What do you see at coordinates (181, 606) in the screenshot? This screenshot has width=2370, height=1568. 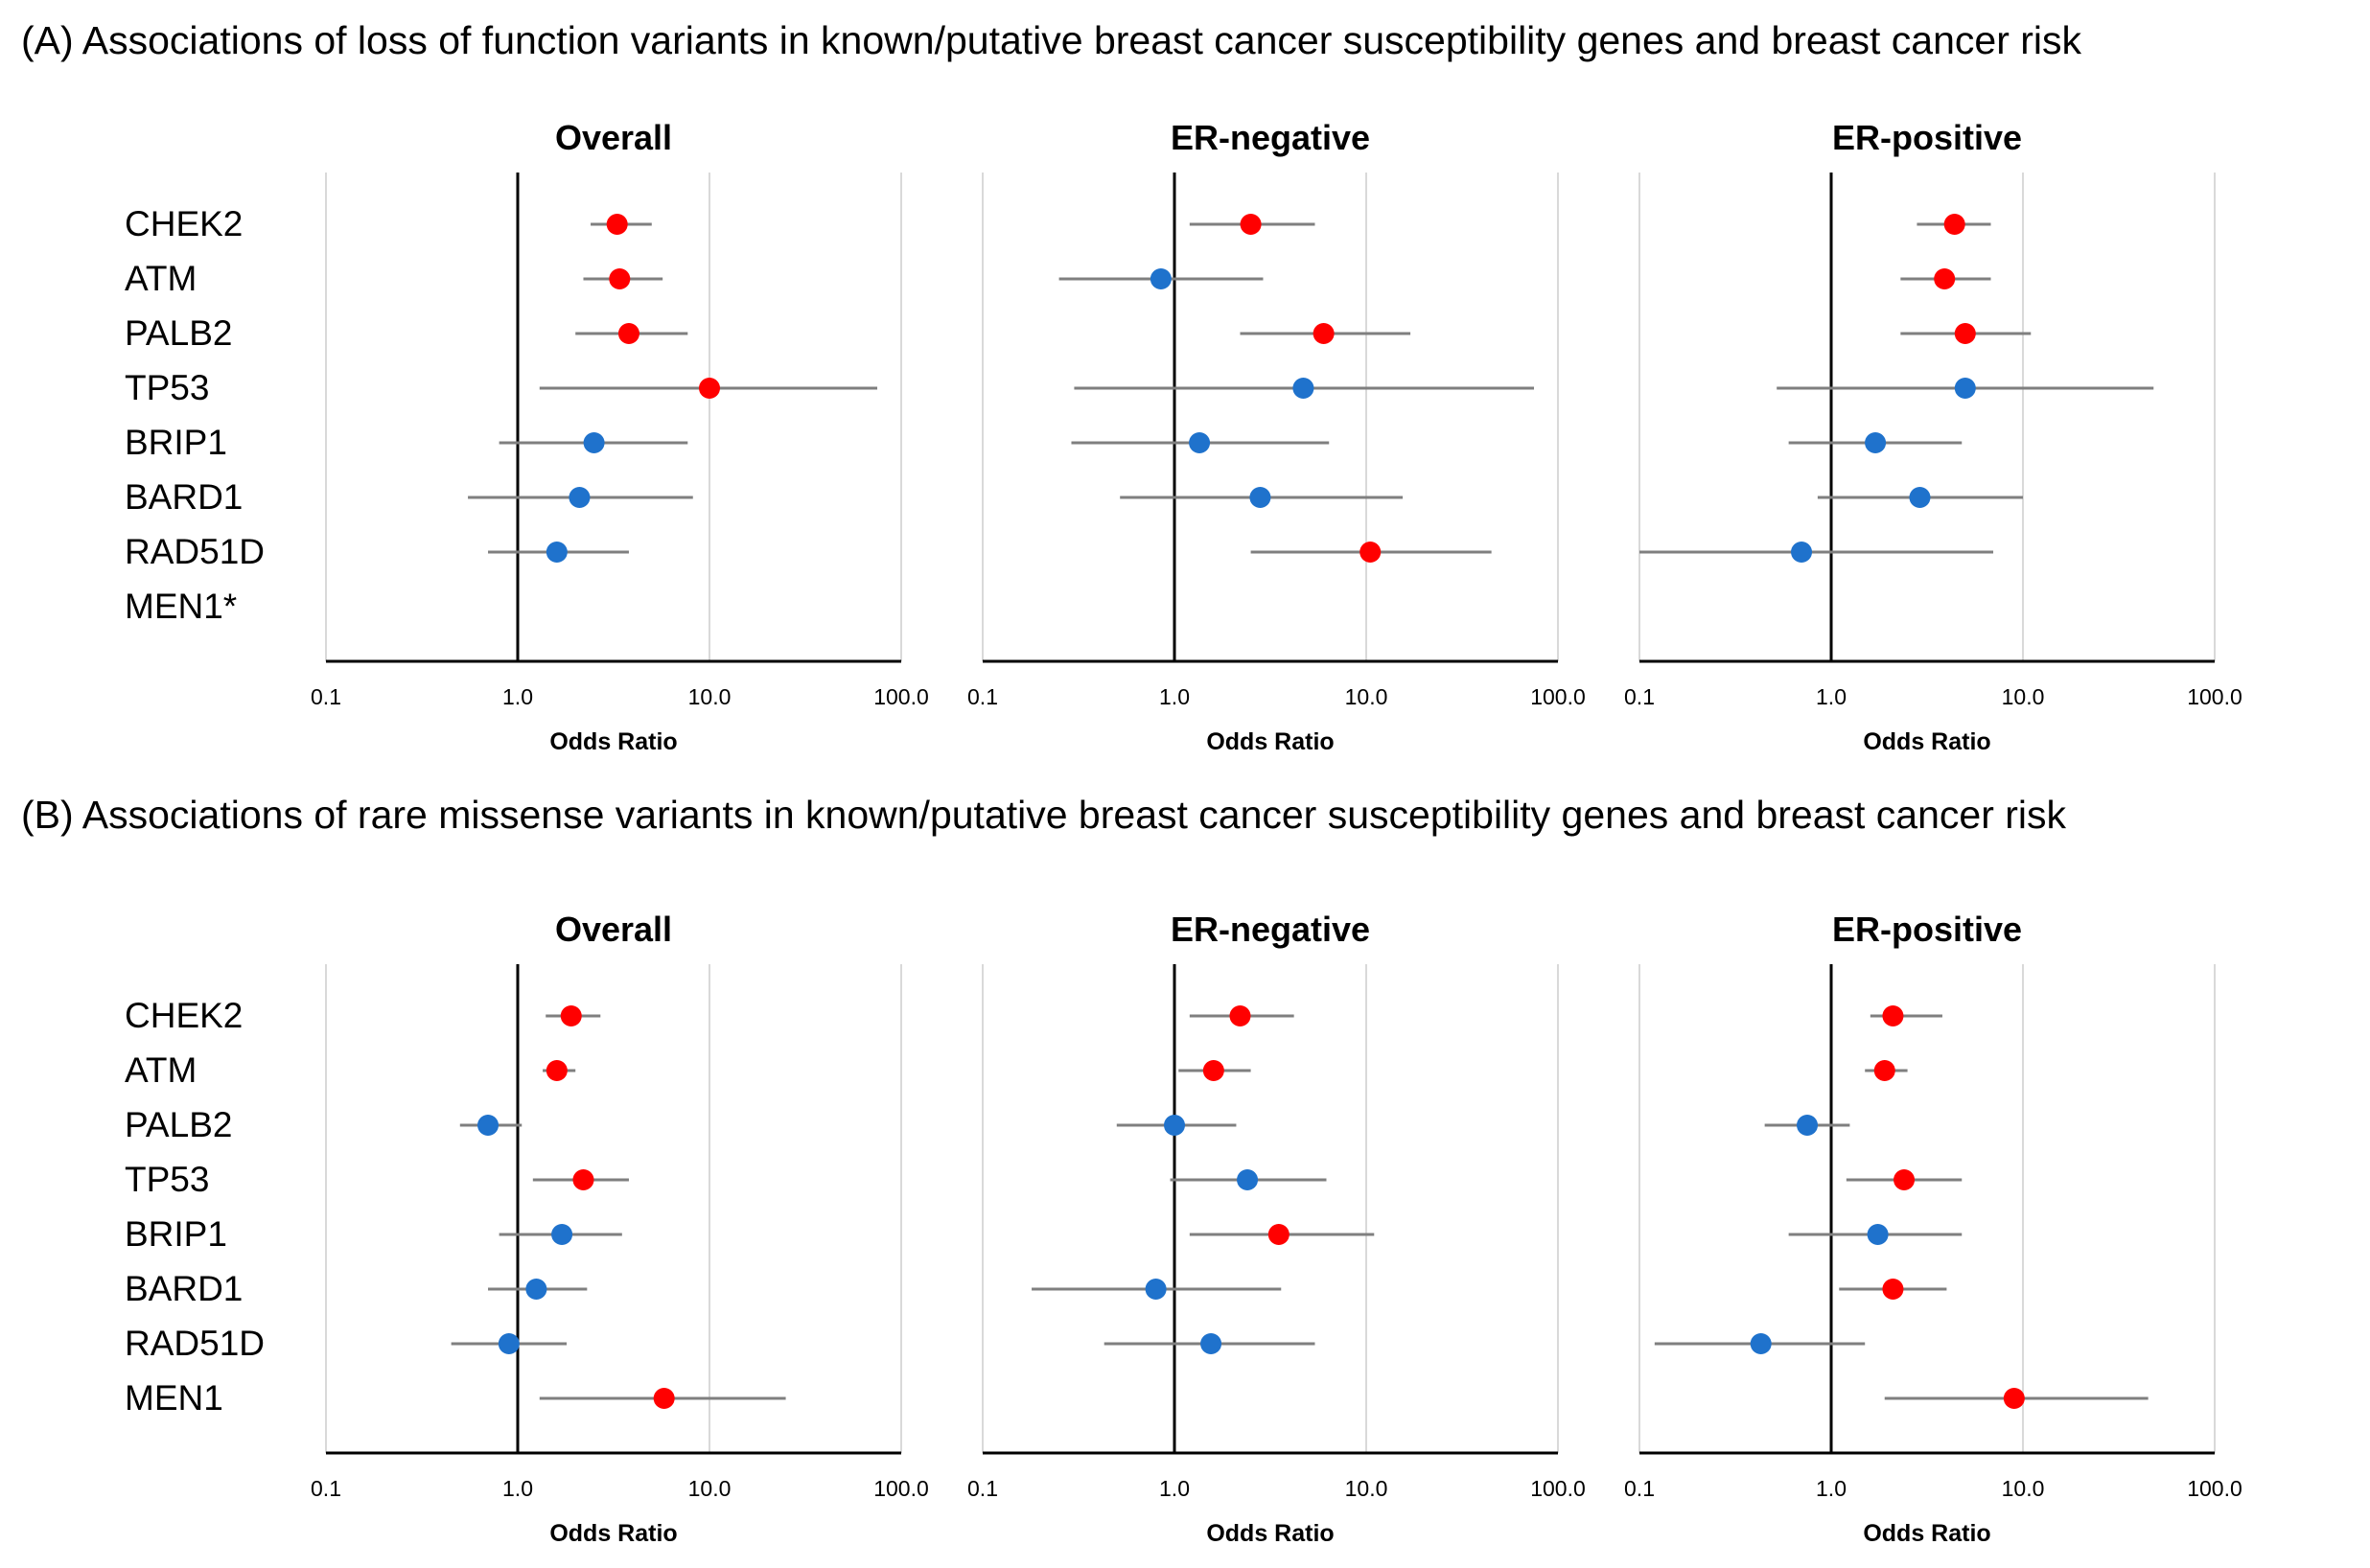 I see `gene-label-men1: MEN1*` at bounding box center [181, 606].